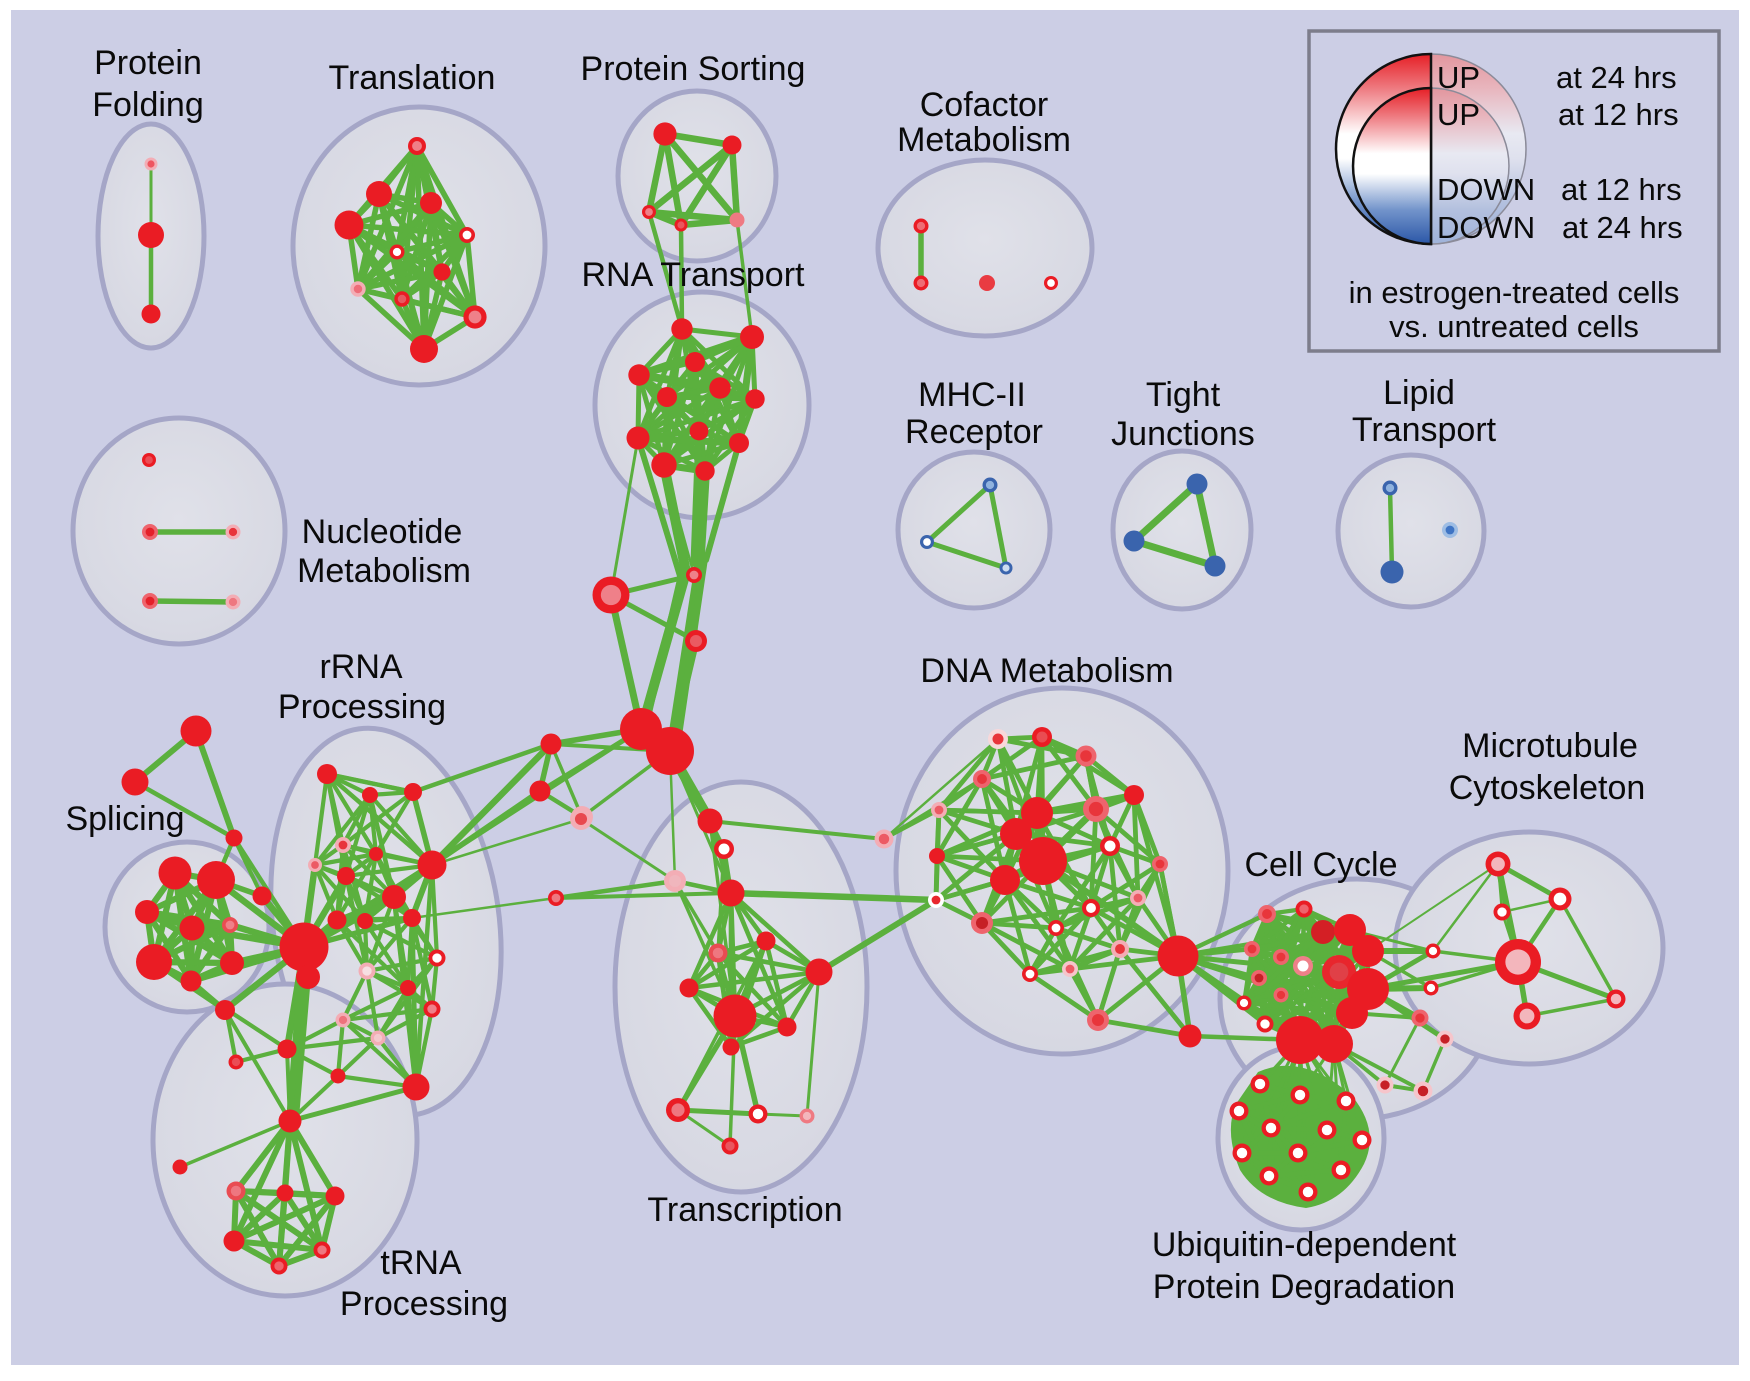 This screenshot has height=1381, width=1750. What do you see at coordinates (1424, 430) in the screenshot?
I see `svg-text: Transport` at bounding box center [1424, 430].